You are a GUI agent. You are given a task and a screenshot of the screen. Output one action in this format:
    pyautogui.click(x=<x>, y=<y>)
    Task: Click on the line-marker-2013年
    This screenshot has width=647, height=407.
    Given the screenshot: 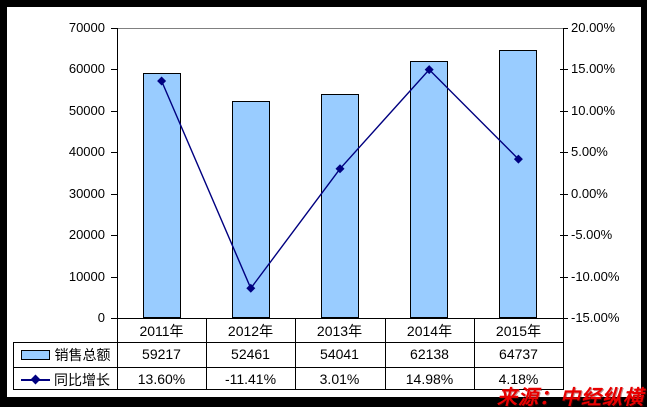 What is the action you would take?
    pyautogui.click(x=340, y=169)
    